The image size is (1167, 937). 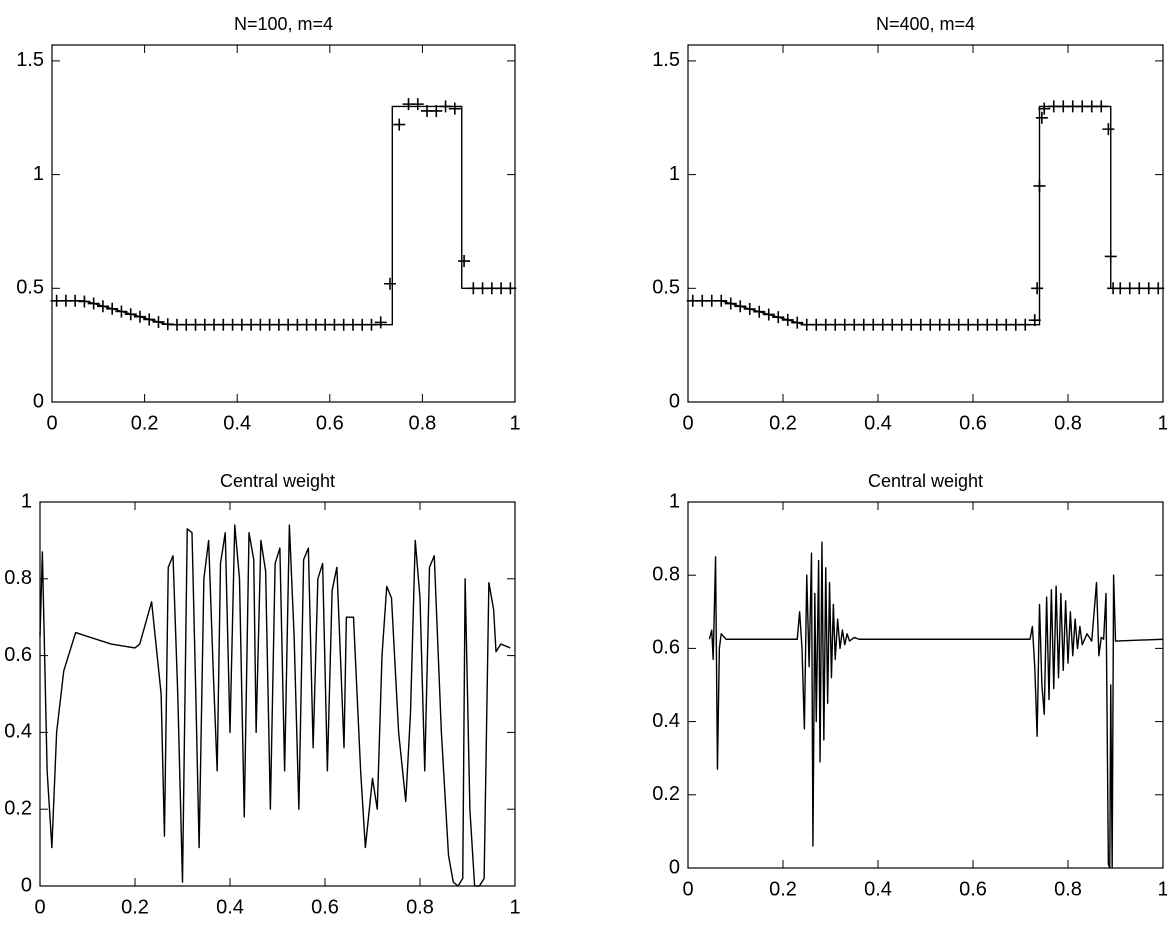 I want to click on chart-title: N=400, m=4, so click(x=925, y=24).